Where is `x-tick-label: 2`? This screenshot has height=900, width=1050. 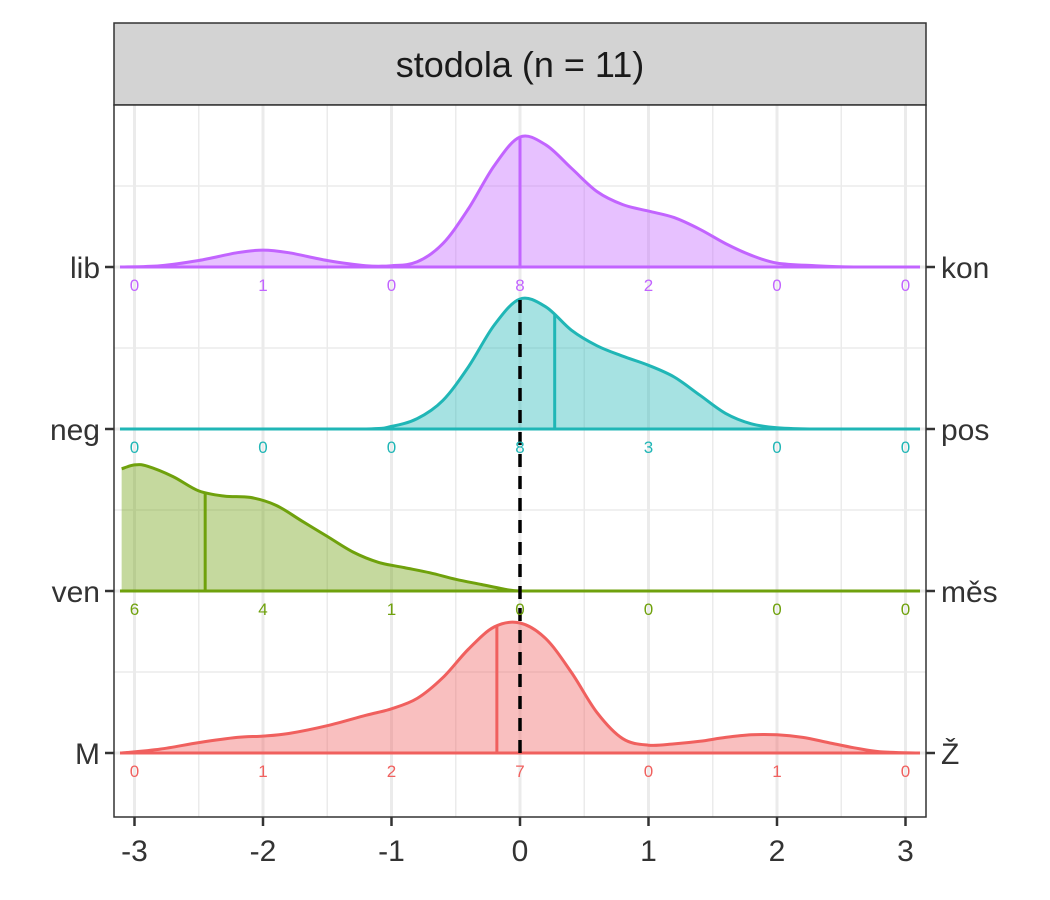
x-tick-label: 2 is located at coordinates (777, 851).